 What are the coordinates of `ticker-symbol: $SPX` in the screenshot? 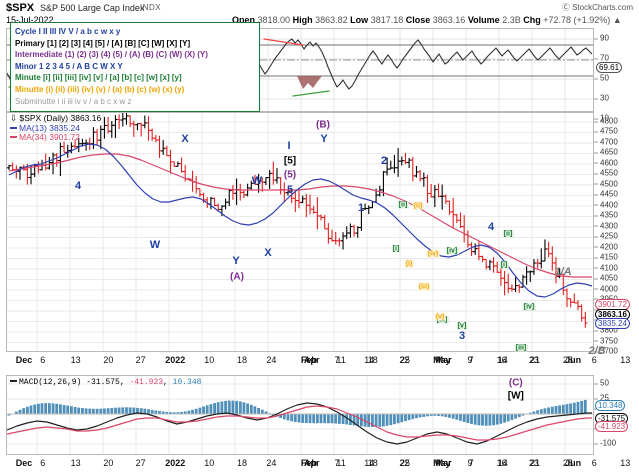 It's located at (20, 8).